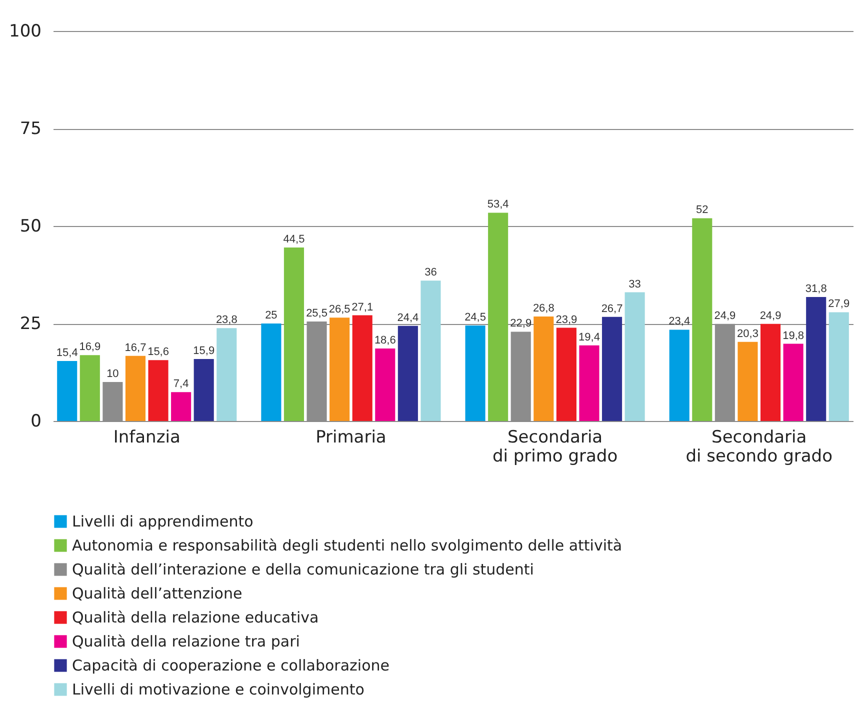  Describe the element at coordinates (227, 320) in the screenshot. I see `data-label: 23,8` at that location.